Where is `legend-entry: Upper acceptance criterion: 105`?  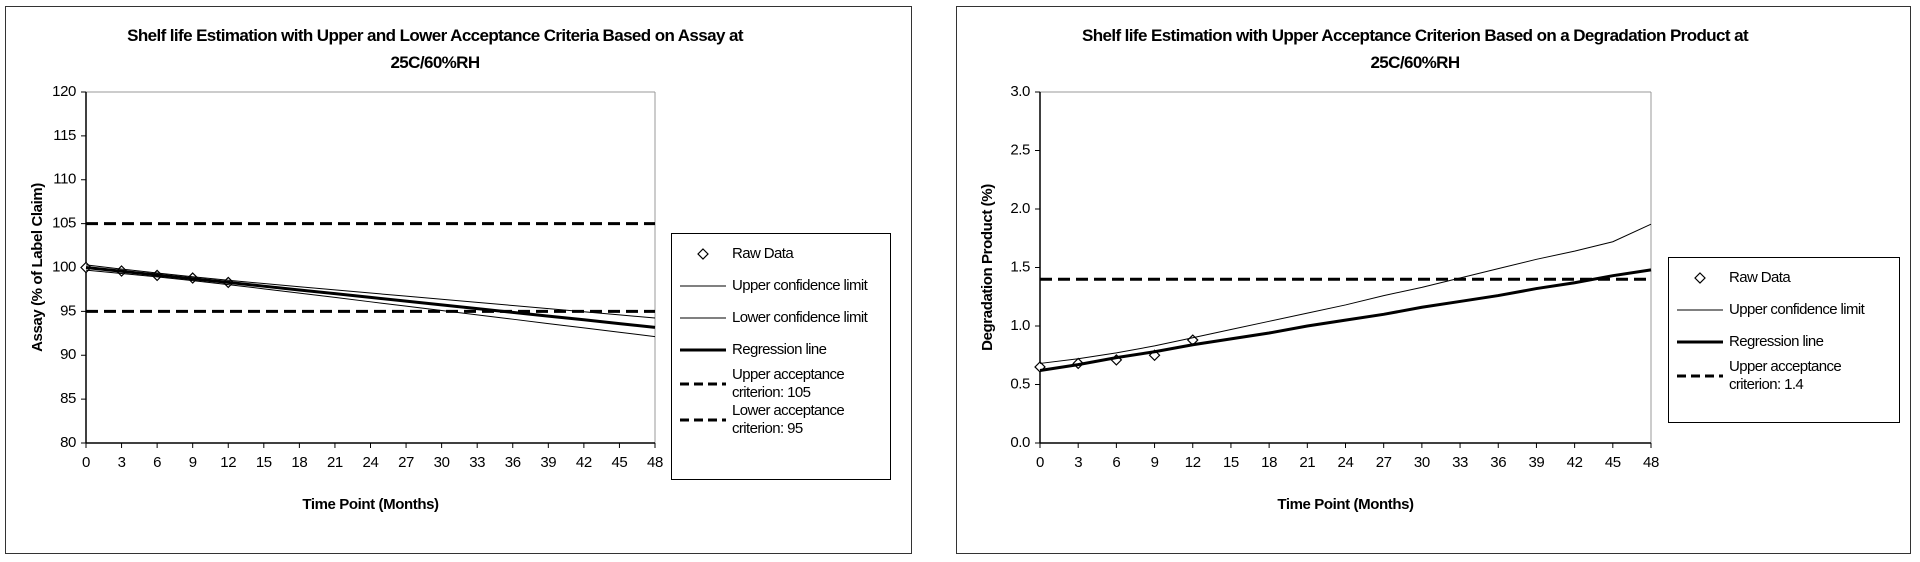 legend-entry: Upper acceptance criterion: 105 is located at coordinates (781, 384).